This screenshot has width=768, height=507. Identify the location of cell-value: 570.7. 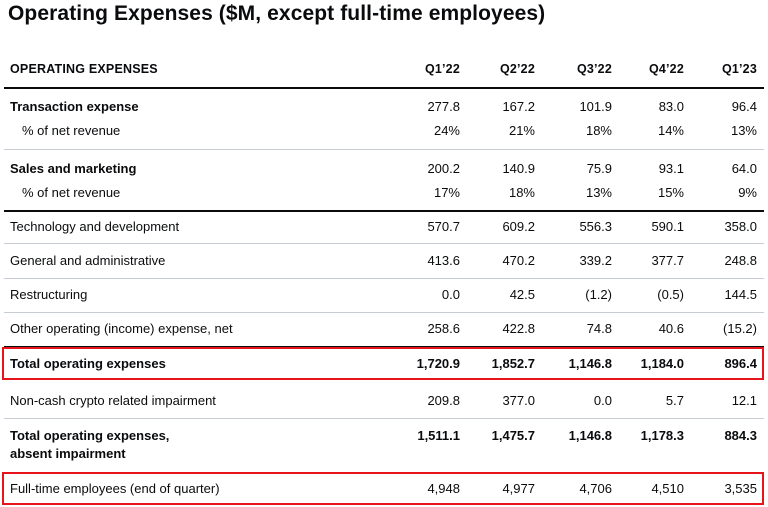
(443, 226).